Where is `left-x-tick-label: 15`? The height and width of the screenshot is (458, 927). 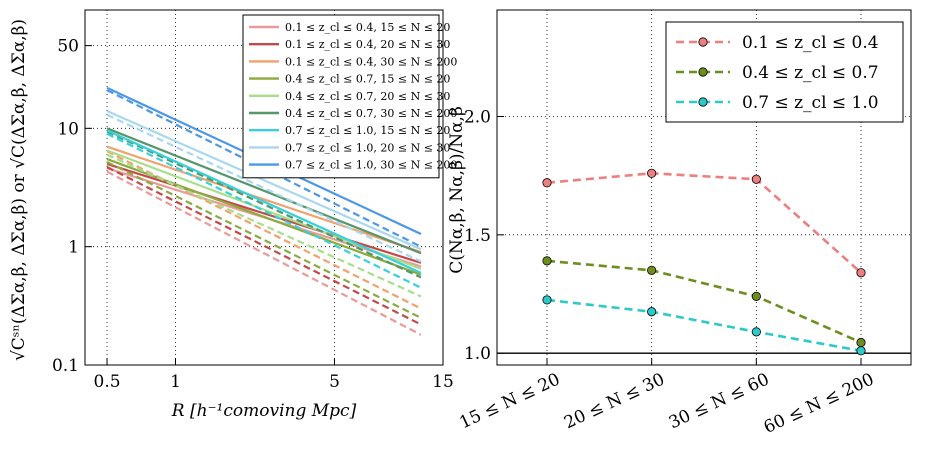
left-x-tick-label: 15 is located at coordinates (443, 382).